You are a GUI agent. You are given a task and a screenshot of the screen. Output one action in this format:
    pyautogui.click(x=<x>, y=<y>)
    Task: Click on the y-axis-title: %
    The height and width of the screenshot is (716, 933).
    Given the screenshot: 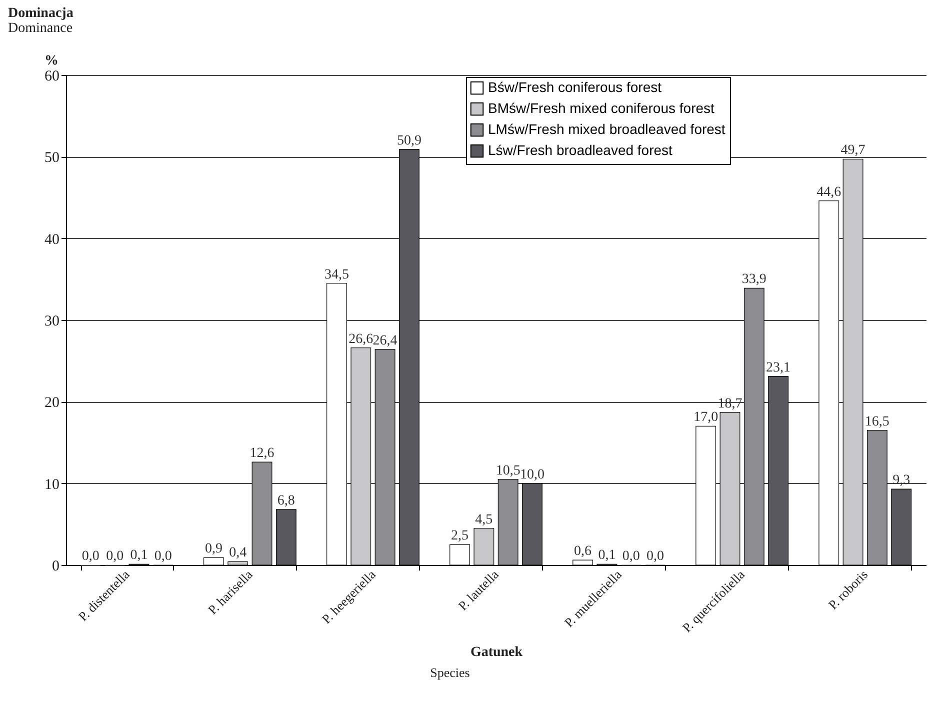 What is the action you would take?
    pyautogui.click(x=51, y=61)
    